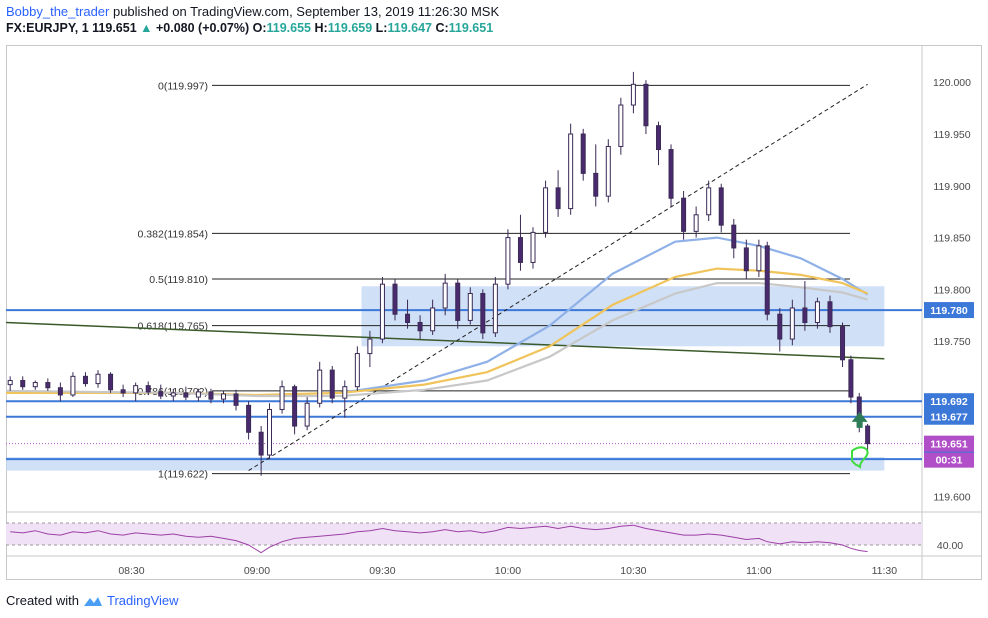  What do you see at coordinates (259, 28) in the screenshot?
I see `open-label: O:` at bounding box center [259, 28].